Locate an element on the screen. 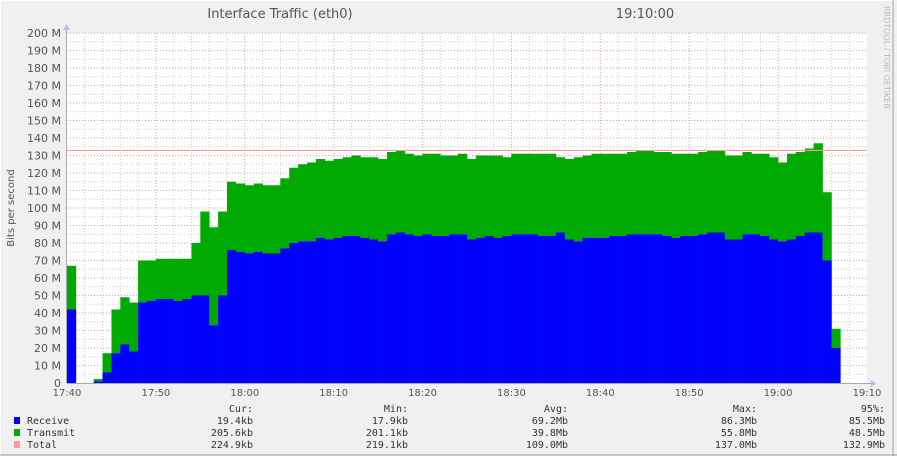  legend-value: 55.8Mb is located at coordinates (739, 433).